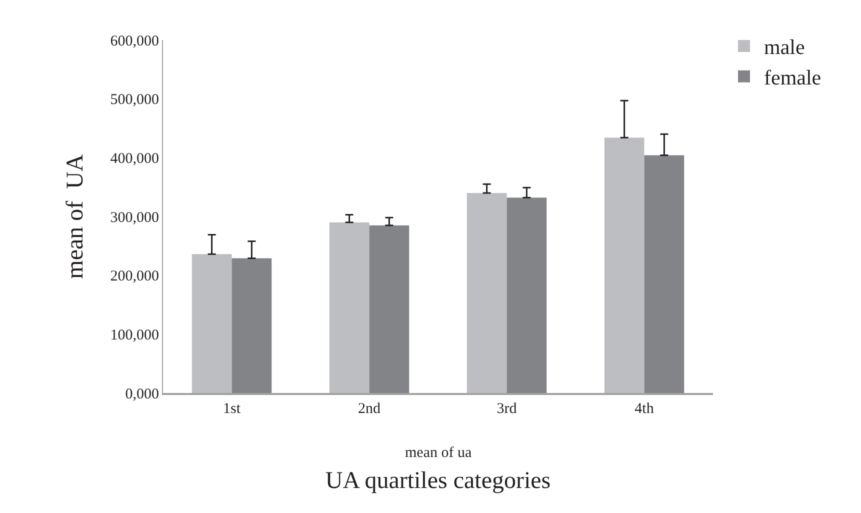 The height and width of the screenshot is (513, 861). I want to click on y-tick-label: 500,000, so click(134, 100).